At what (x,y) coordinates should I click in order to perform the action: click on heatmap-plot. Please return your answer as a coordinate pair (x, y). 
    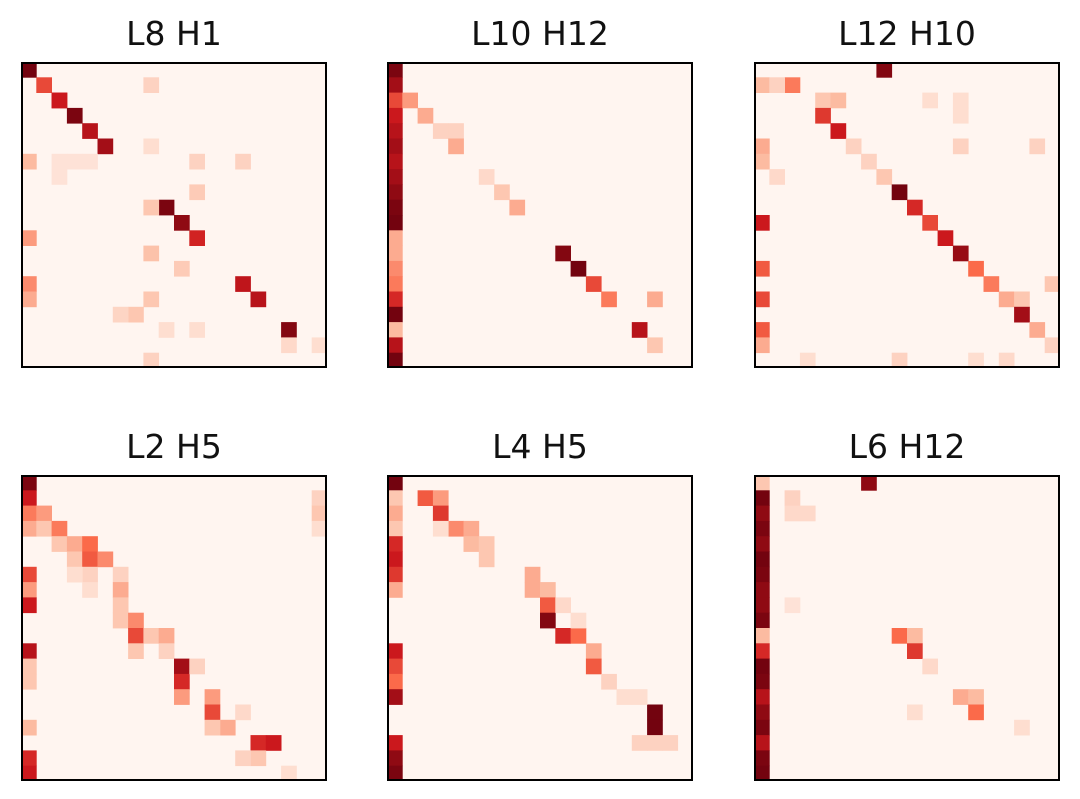
    Looking at the image, I should click on (540, 628).